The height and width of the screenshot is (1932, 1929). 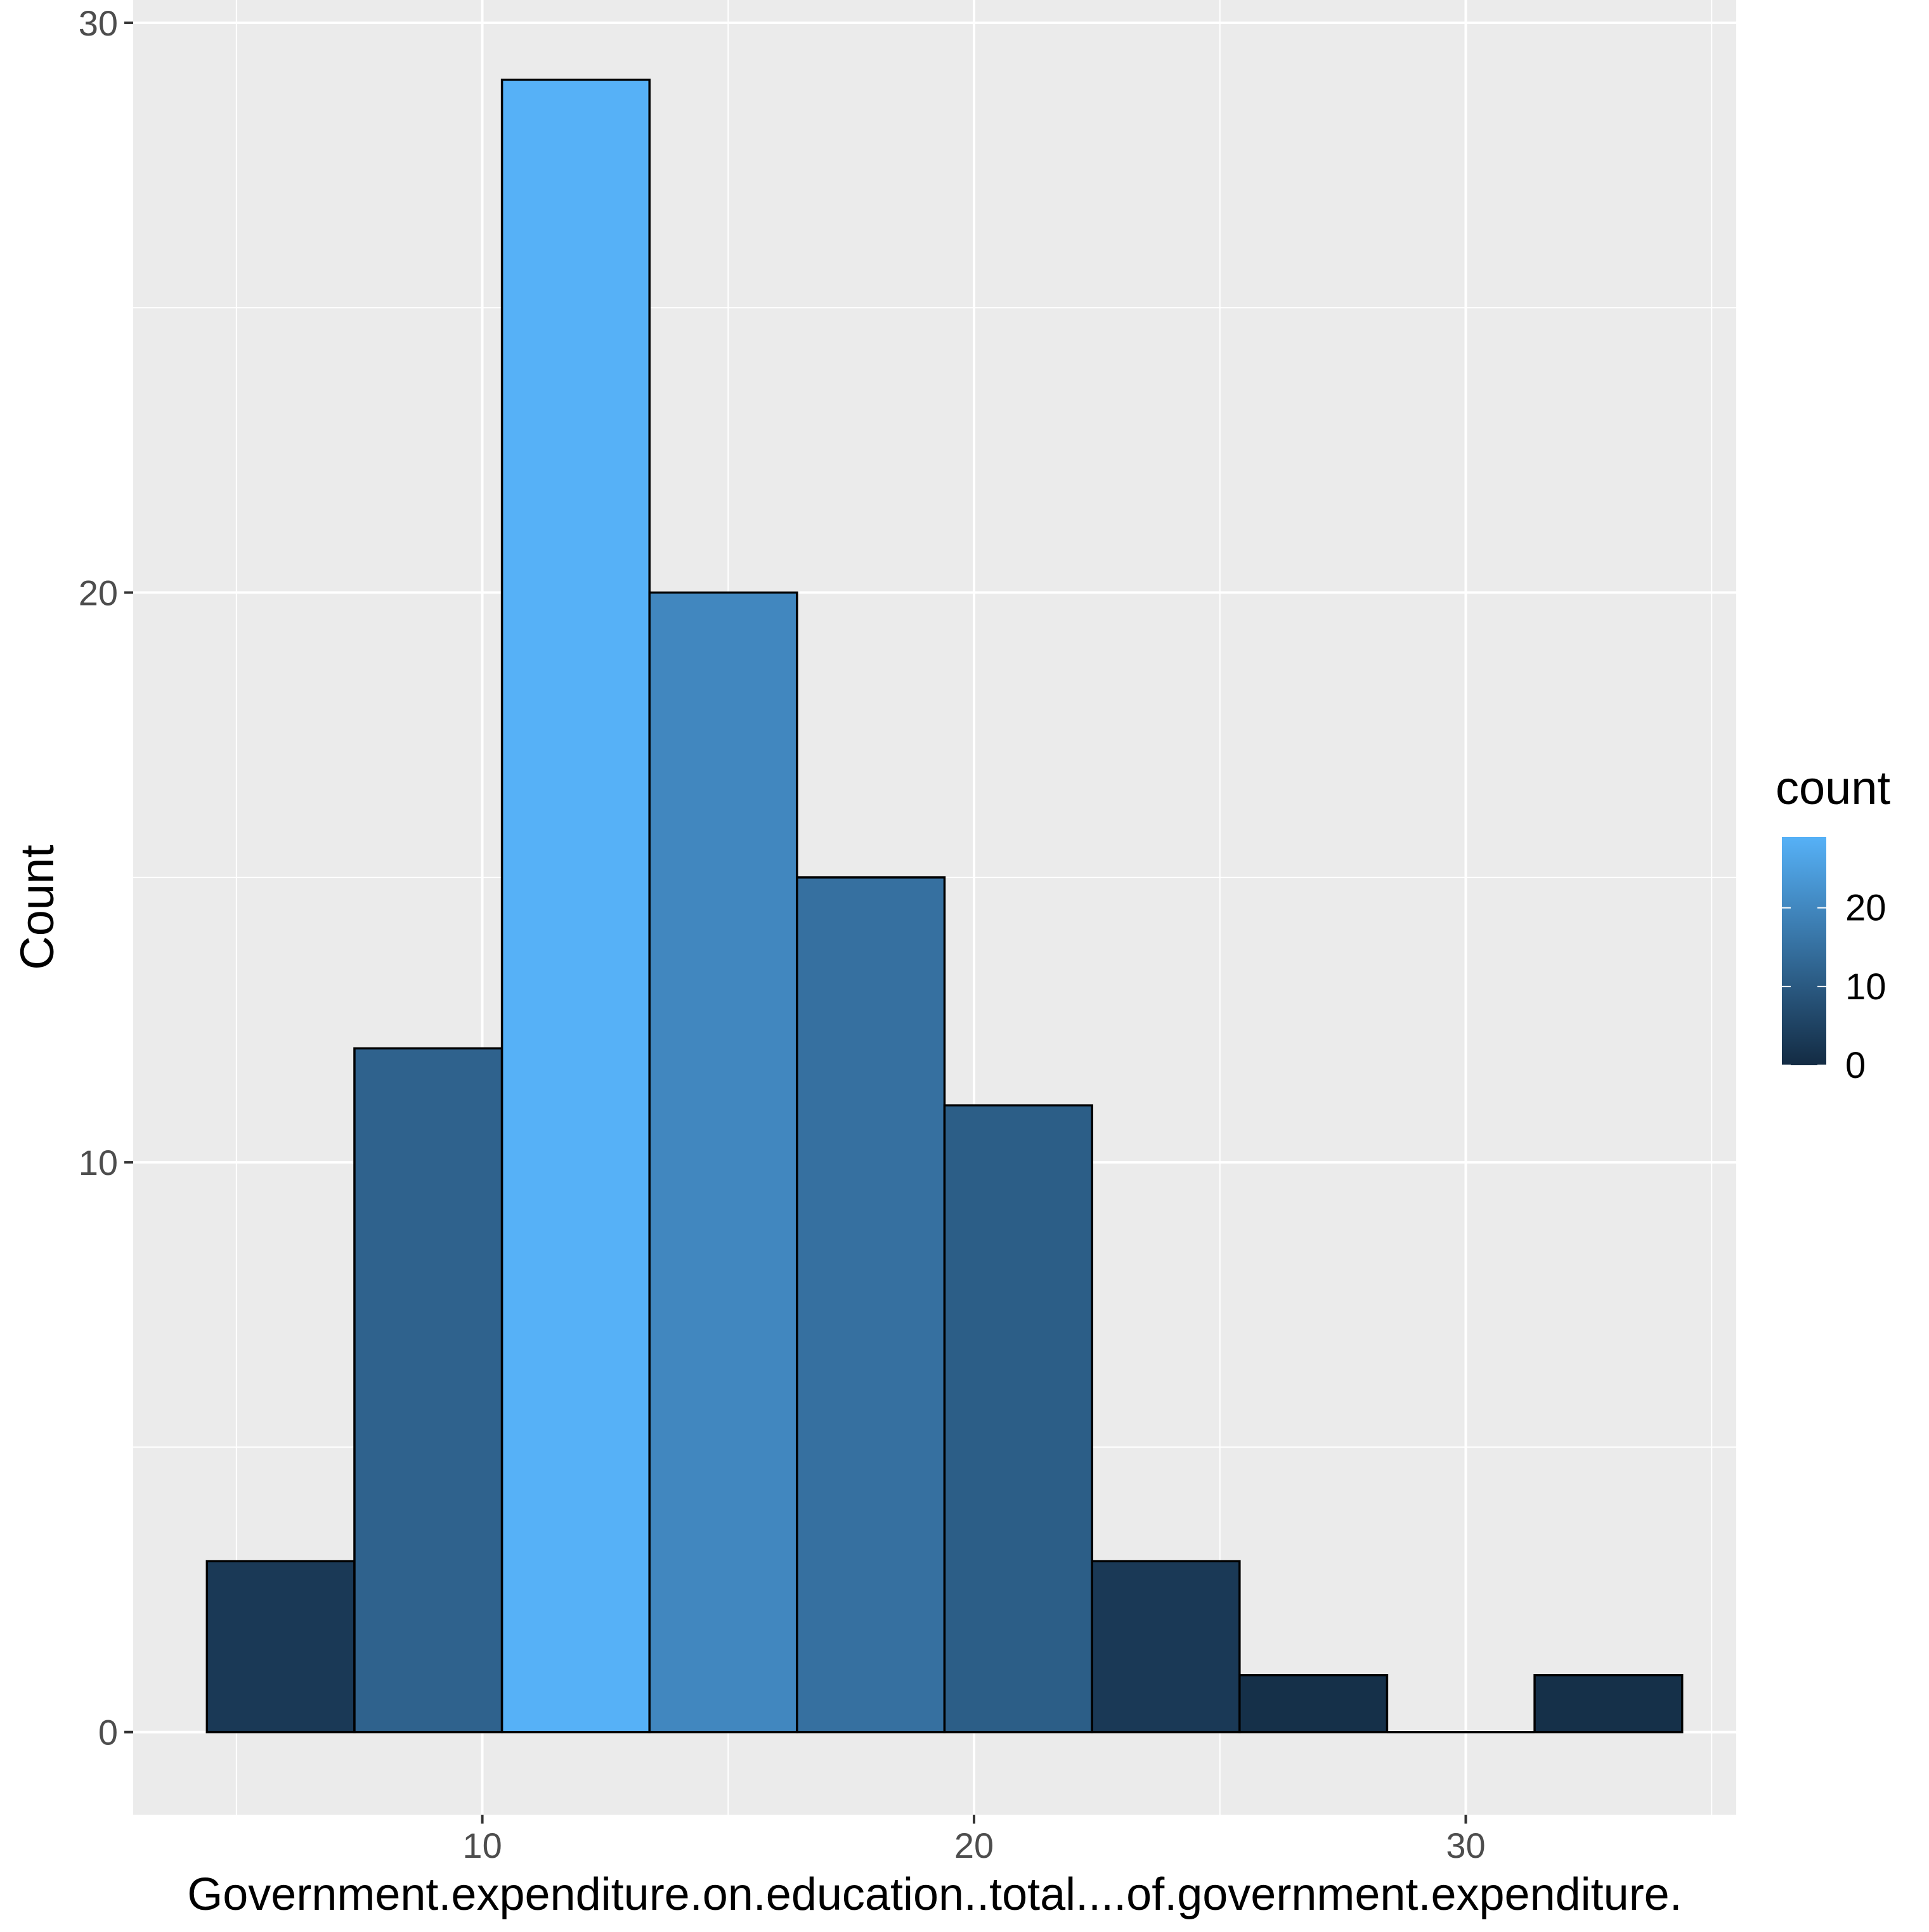 I want to click on x-tick-label: 10, so click(x=482, y=1845).